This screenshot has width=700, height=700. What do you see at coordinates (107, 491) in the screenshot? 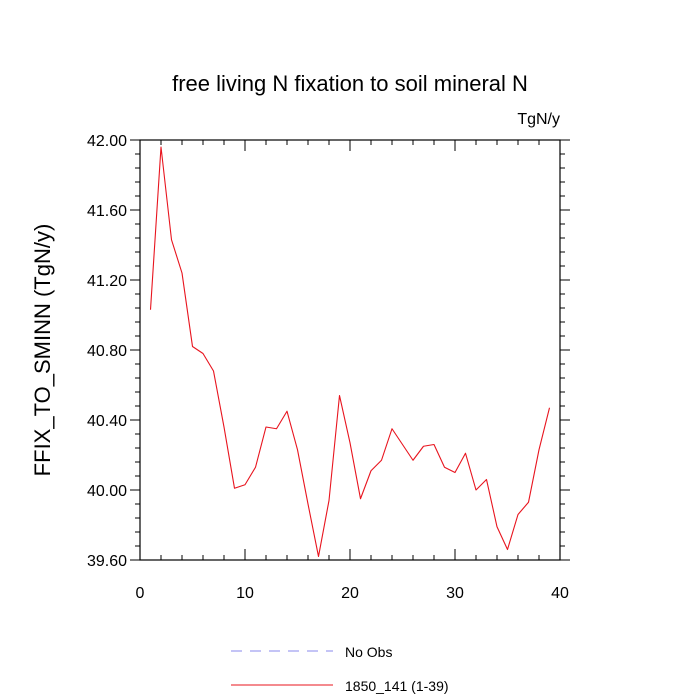
I see `y-tick-label: 40.00` at bounding box center [107, 491].